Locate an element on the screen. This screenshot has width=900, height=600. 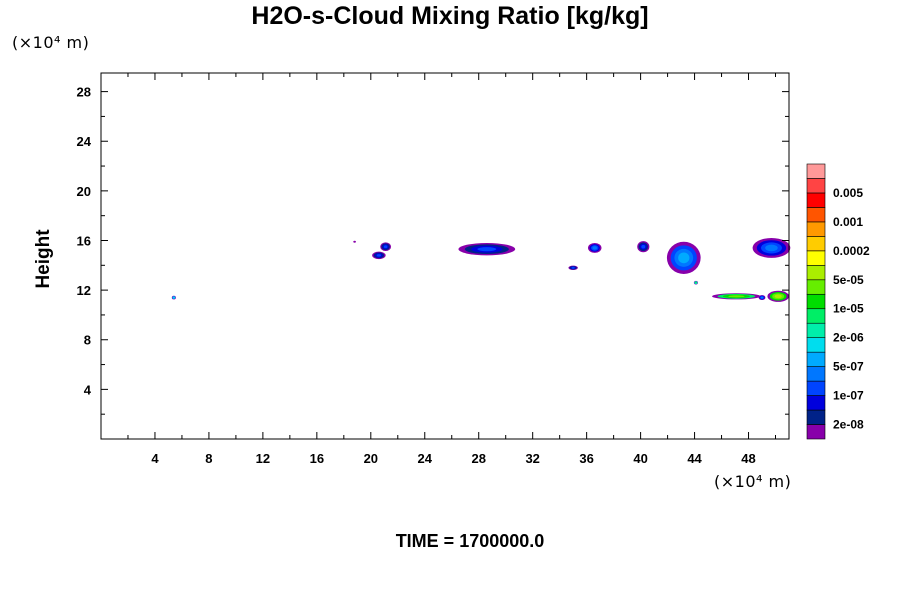
colorbar-label: 5e-05 is located at coordinates (848, 280).